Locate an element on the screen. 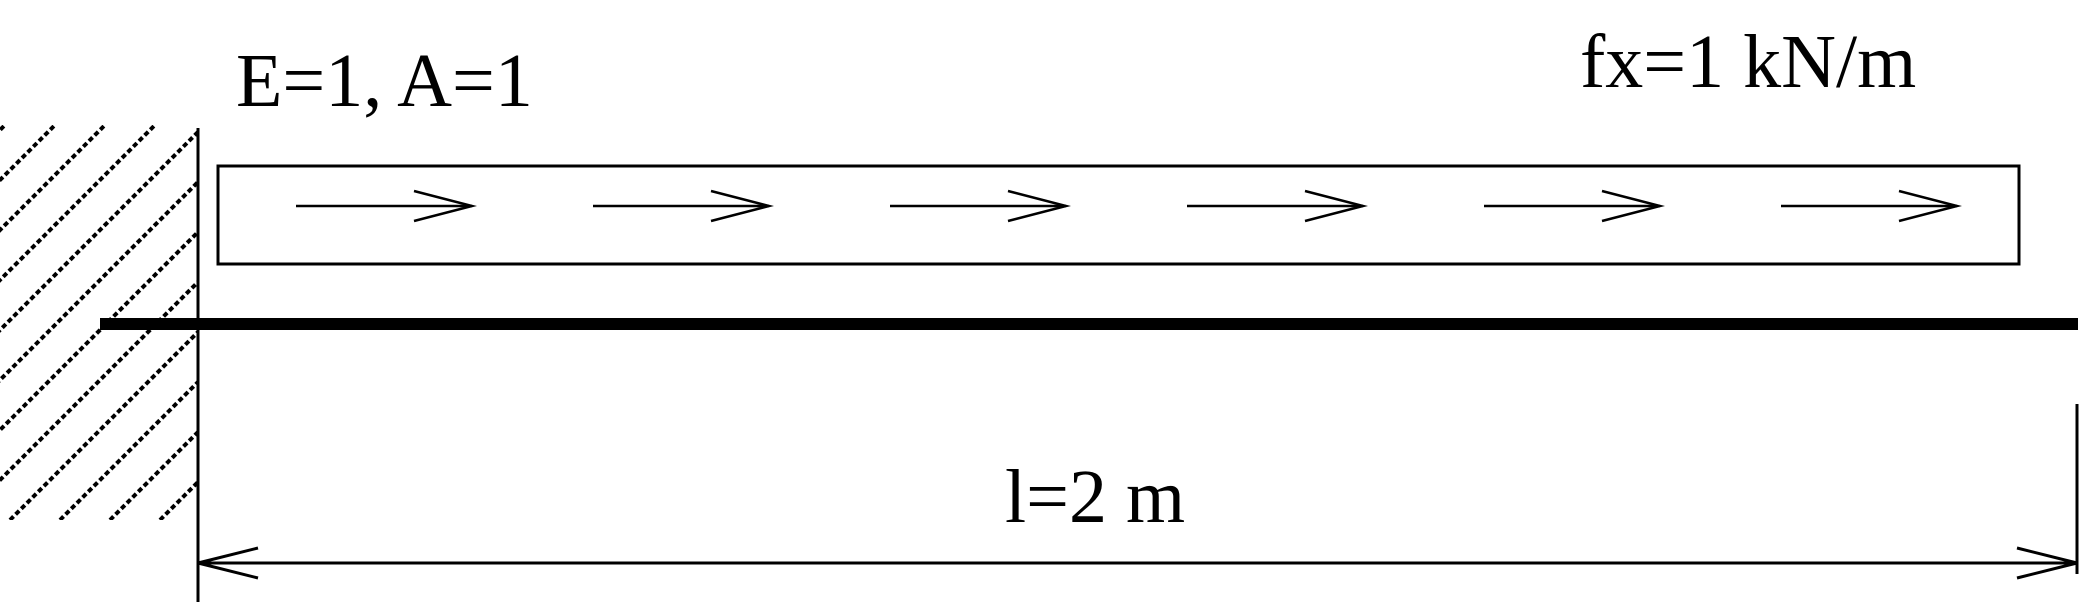 The image size is (2083, 604). right-arrowhead is located at coordinates (2047, 563).